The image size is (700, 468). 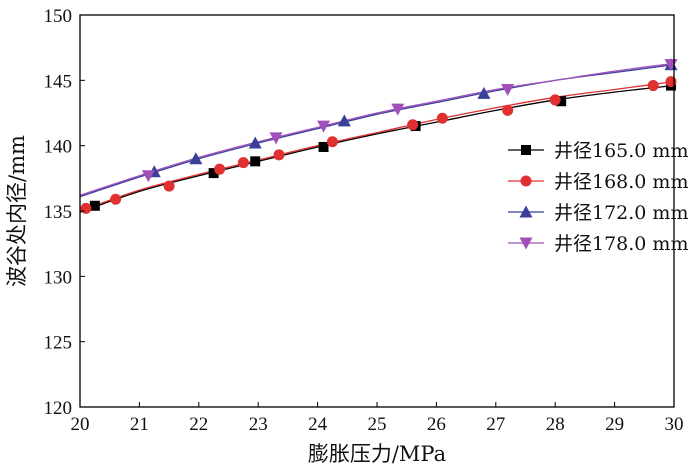 I want to click on y-tick-label: 150, so click(x=58, y=16).